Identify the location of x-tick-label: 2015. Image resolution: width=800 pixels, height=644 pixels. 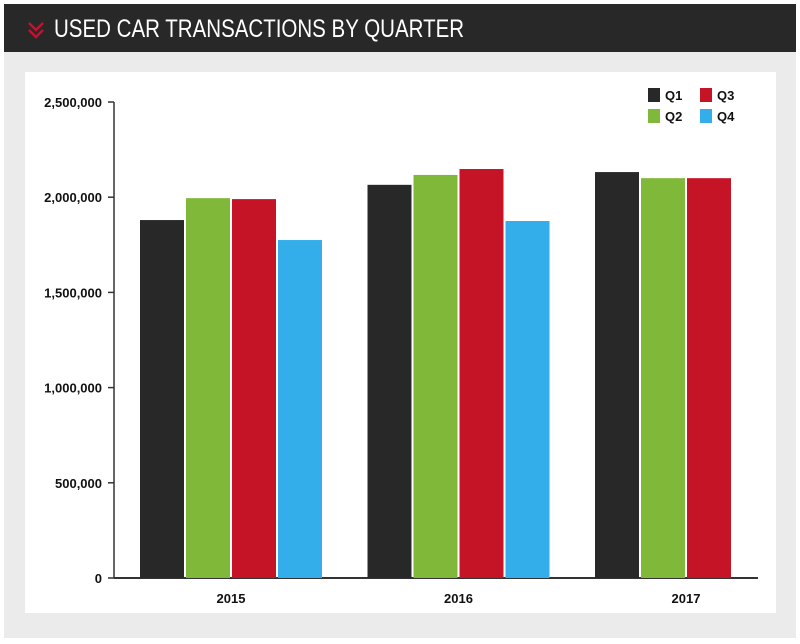
(231, 598).